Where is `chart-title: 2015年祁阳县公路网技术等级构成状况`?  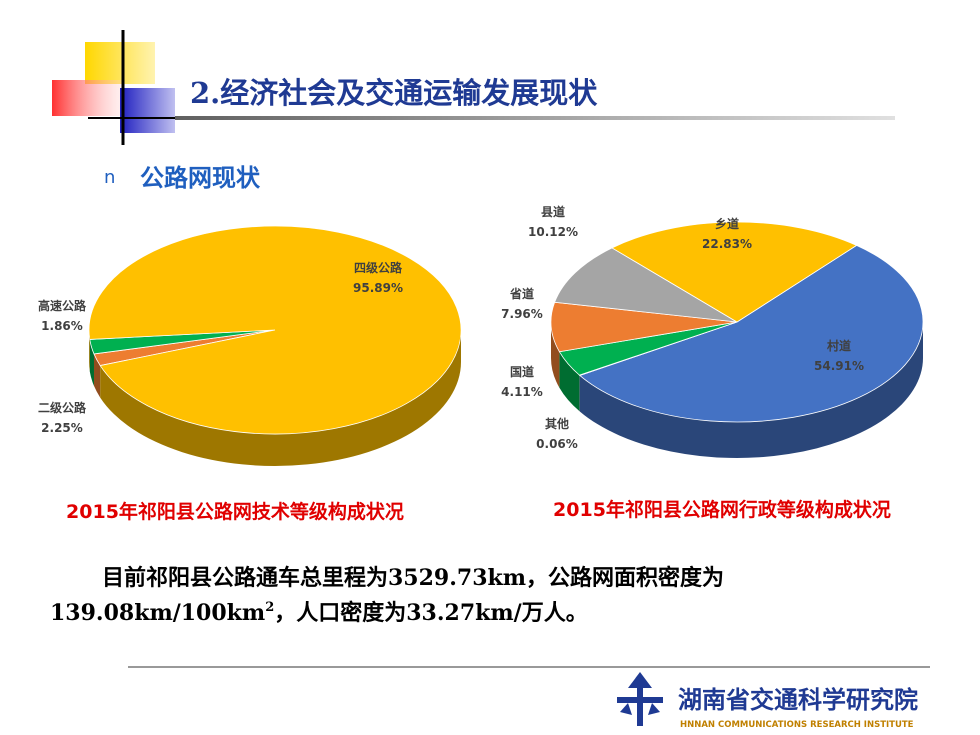 chart-title: 2015年祁阳县公路网技术等级构成状况 is located at coordinates (235, 511).